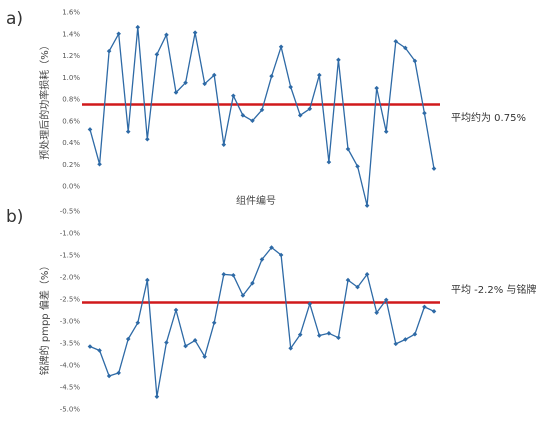 Image resolution: width=550 pixels, height=440 pixels. What do you see at coordinates (70, 344) in the screenshot?
I see `panel-b-y-tick-label: -3.5%` at bounding box center [70, 344].